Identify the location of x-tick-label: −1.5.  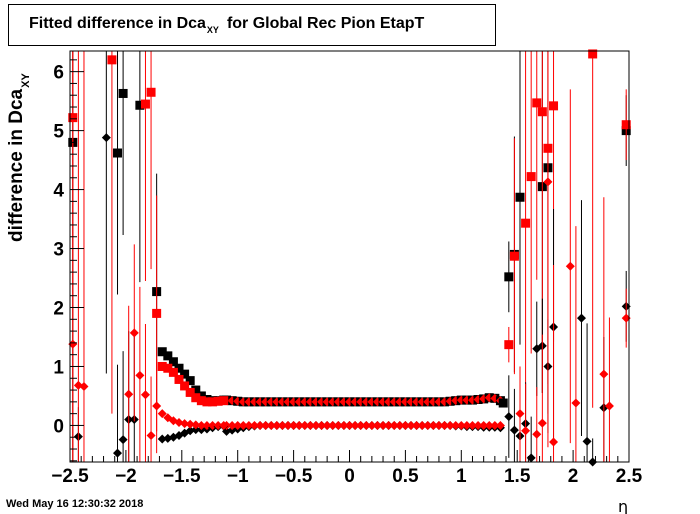
(182, 476).